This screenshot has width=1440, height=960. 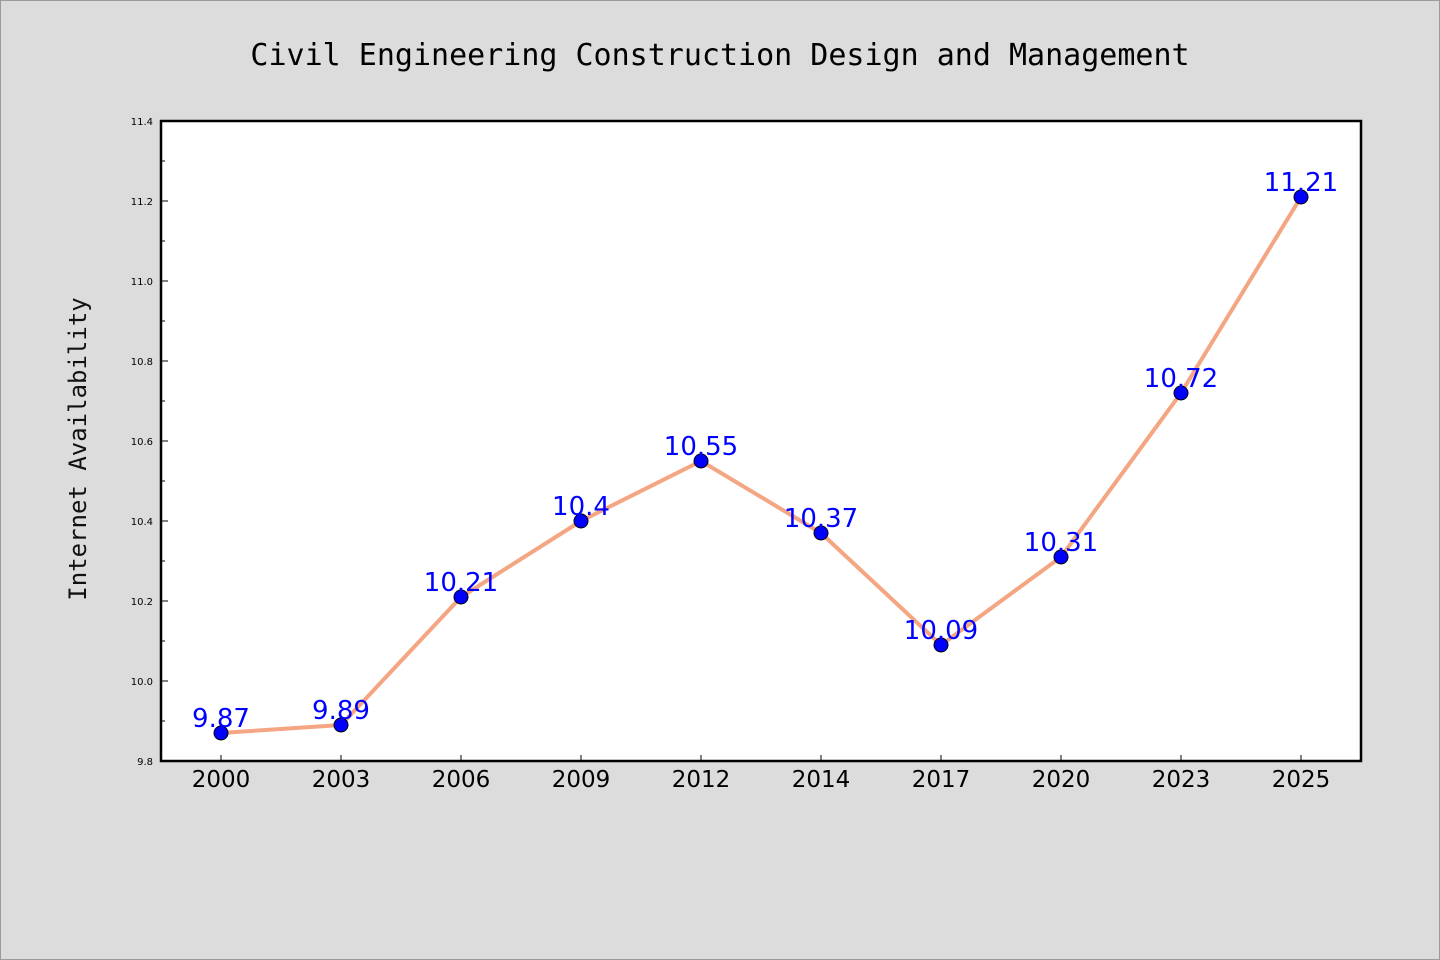 What do you see at coordinates (142, 362) in the screenshot?
I see `y-tick-label: 10.8` at bounding box center [142, 362].